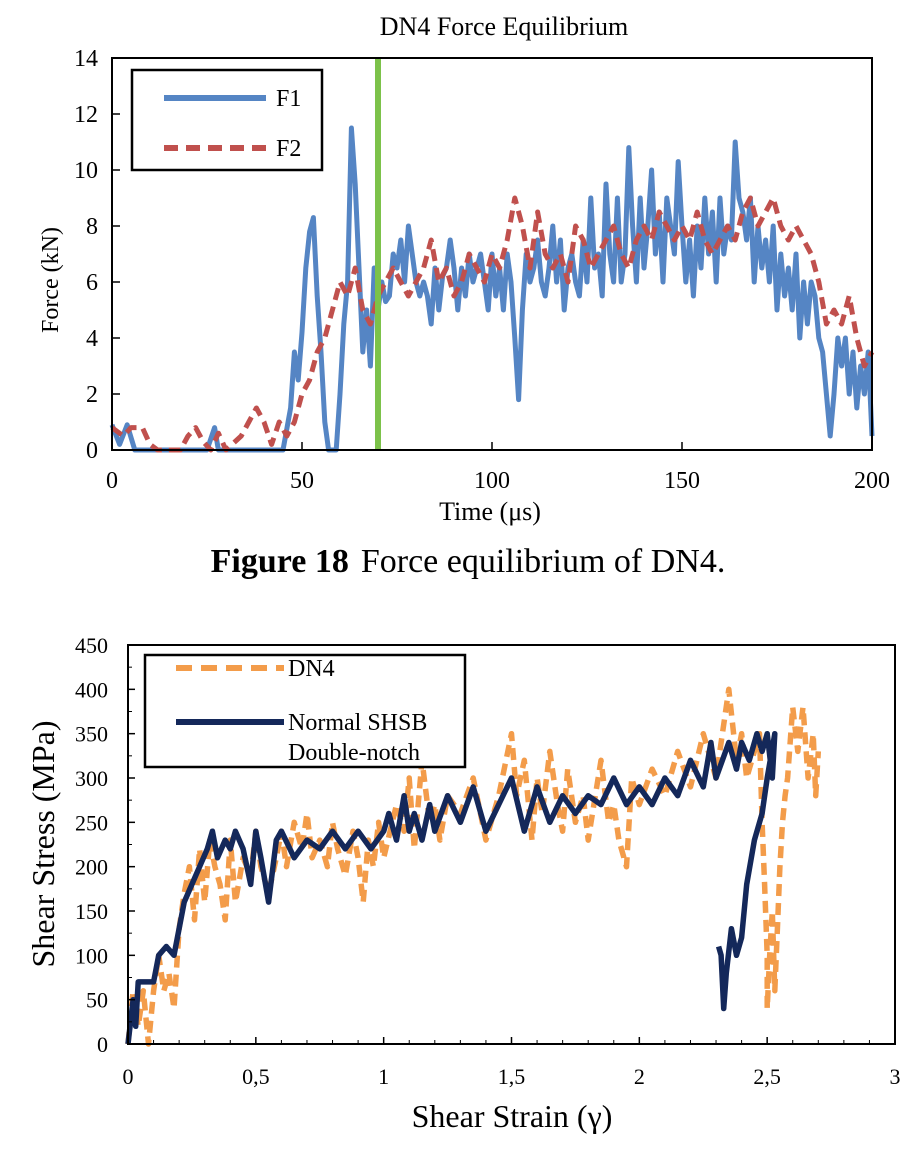 Image resolution: width=922 pixels, height=1161 pixels. What do you see at coordinates (128, 1076) in the screenshot?
I see `chart2-x-tick-label: 0` at bounding box center [128, 1076].